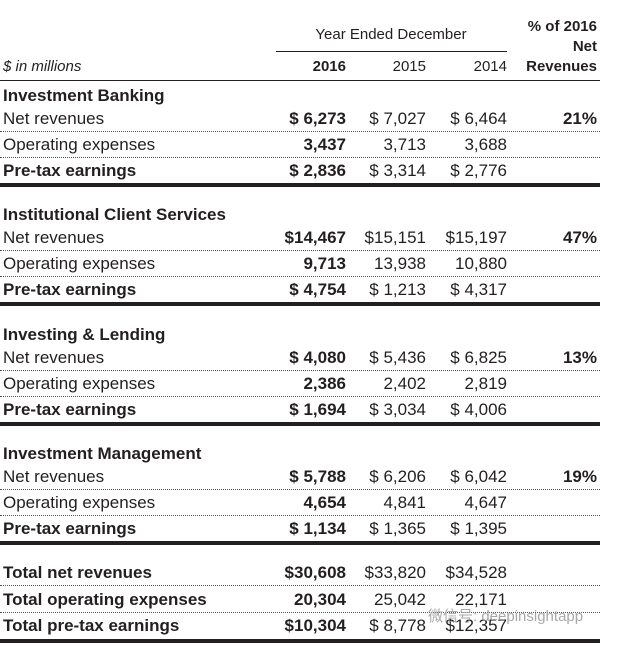  Describe the element at coordinates (105, 599) in the screenshot. I see `row-label: Total operating expenses` at that location.